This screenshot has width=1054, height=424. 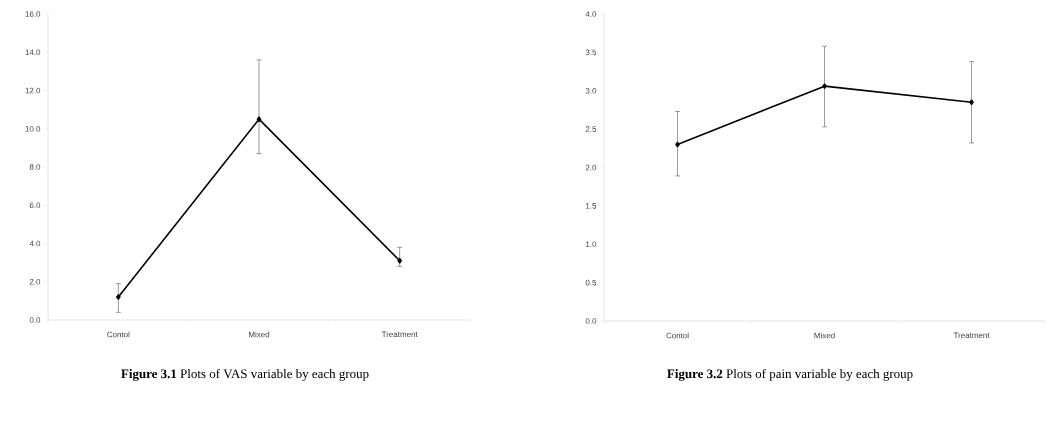 What do you see at coordinates (790, 374) in the screenshot?
I see `text: Figure 3.2 Plots of pain variable by each group` at bounding box center [790, 374].